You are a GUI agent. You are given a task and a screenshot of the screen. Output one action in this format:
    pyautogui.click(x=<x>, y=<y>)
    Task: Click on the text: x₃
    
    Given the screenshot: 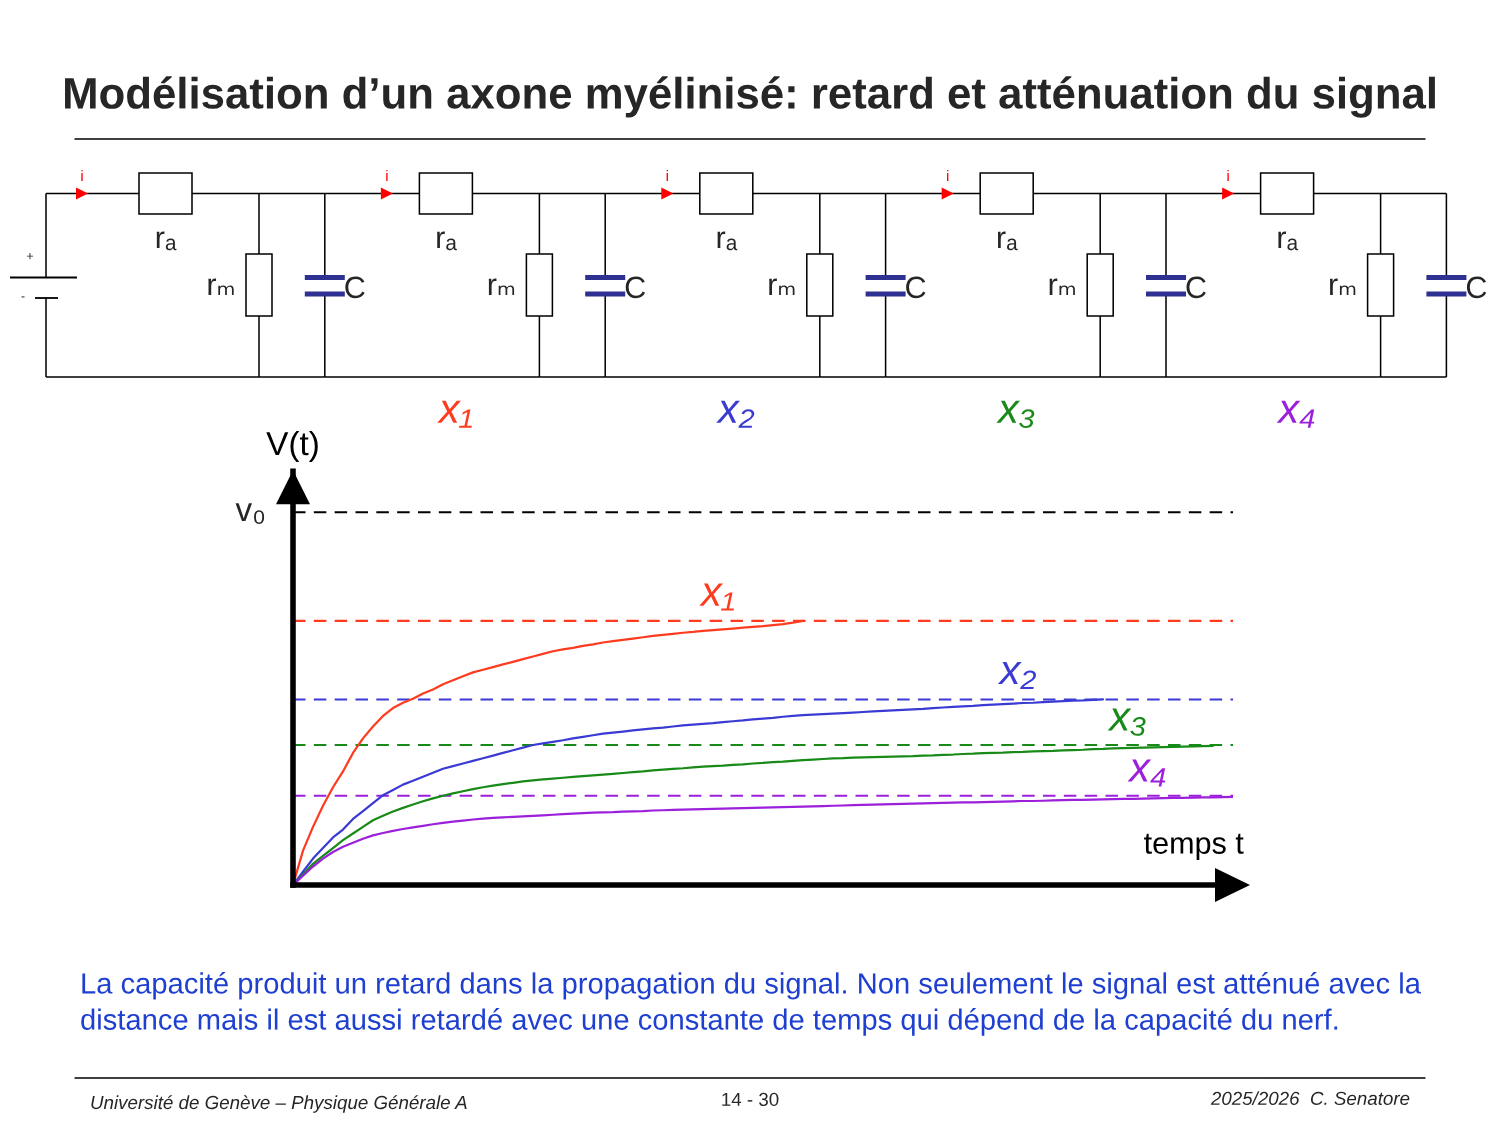 What is the action you would take?
    pyautogui.click(x=1015, y=414)
    